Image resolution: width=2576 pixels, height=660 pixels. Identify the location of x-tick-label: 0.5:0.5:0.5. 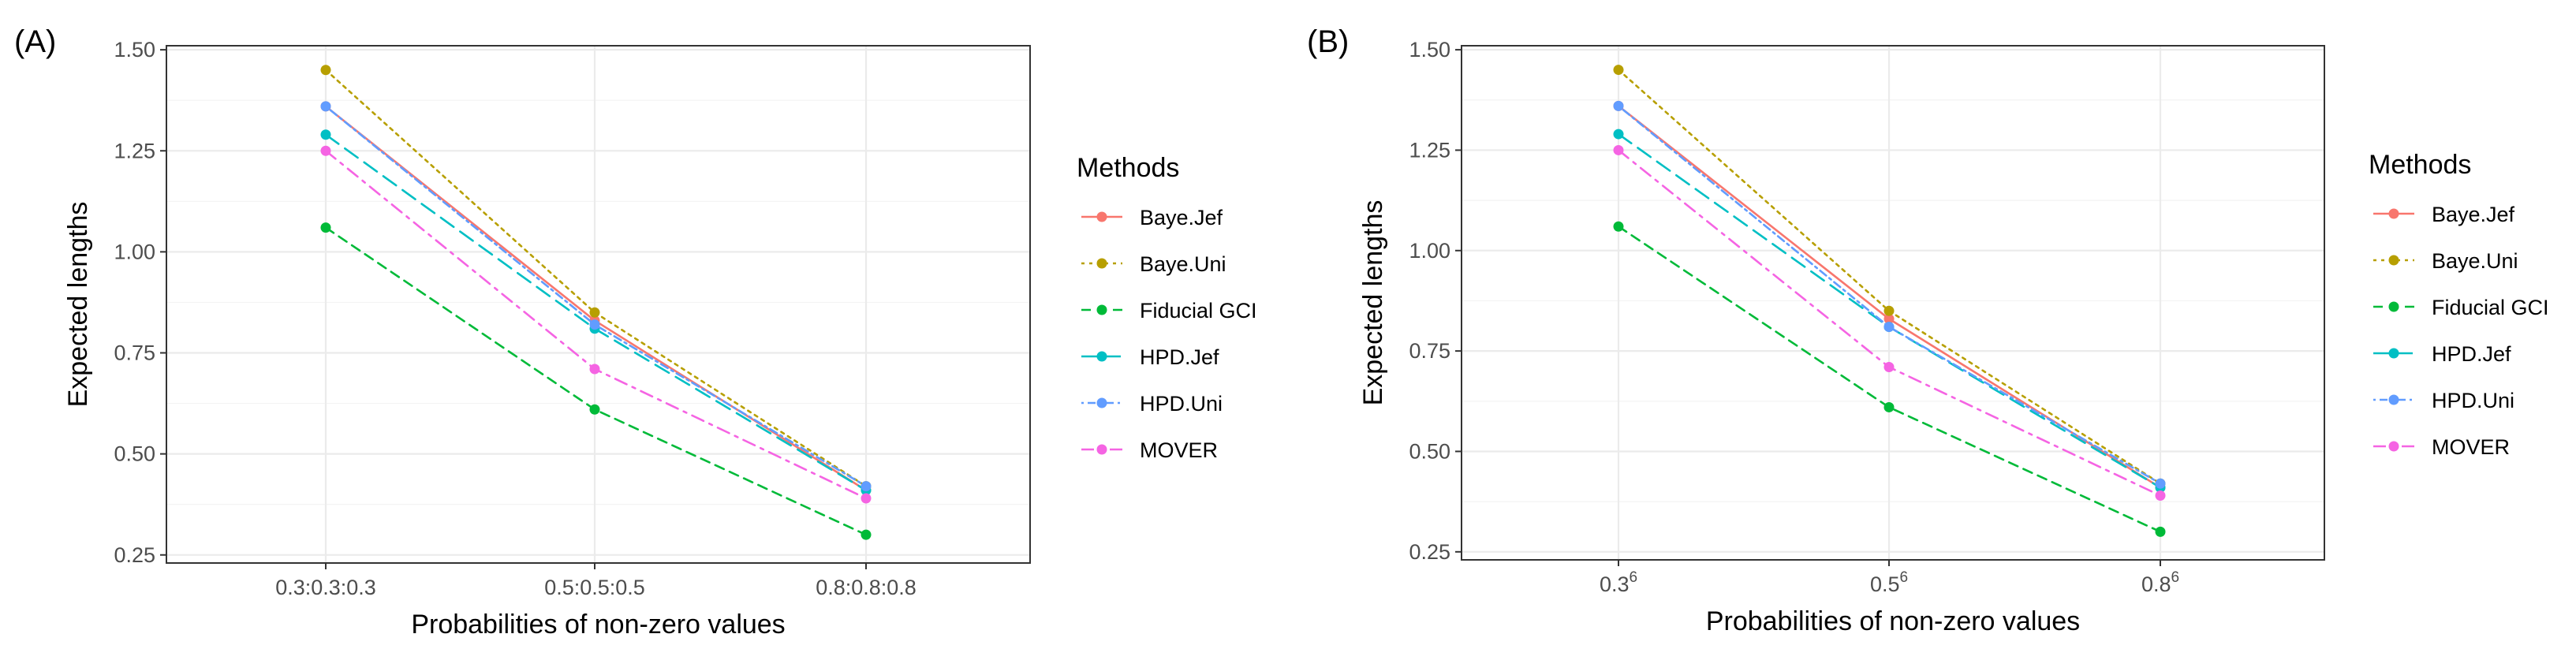
(594, 587).